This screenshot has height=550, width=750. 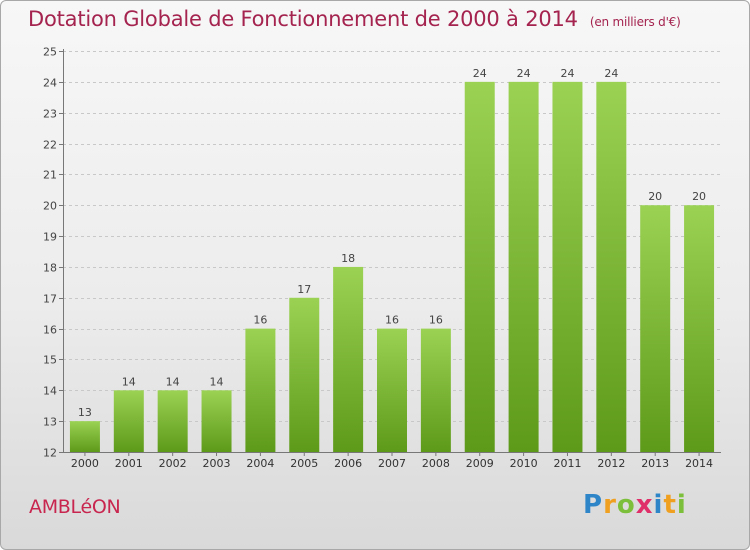 What do you see at coordinates (50, 330) in the screenshot?
I see `y-tick-label: 16` at bounding box center [50, 330].